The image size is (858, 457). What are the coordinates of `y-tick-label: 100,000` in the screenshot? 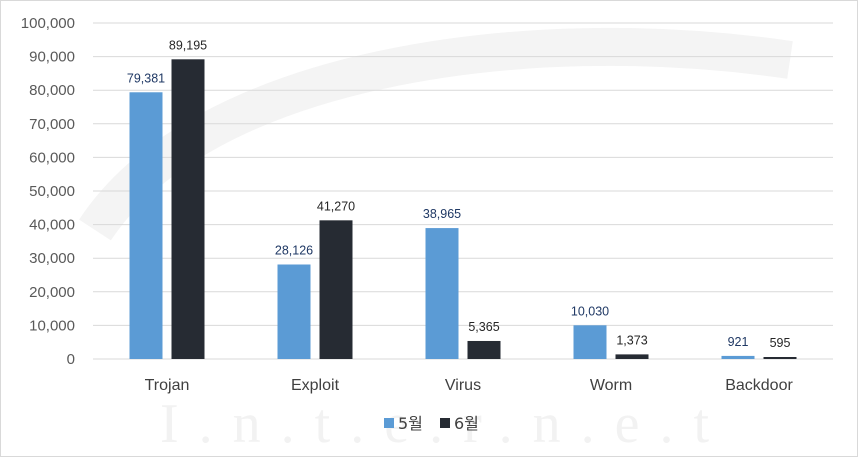 It's located at (48, 23).